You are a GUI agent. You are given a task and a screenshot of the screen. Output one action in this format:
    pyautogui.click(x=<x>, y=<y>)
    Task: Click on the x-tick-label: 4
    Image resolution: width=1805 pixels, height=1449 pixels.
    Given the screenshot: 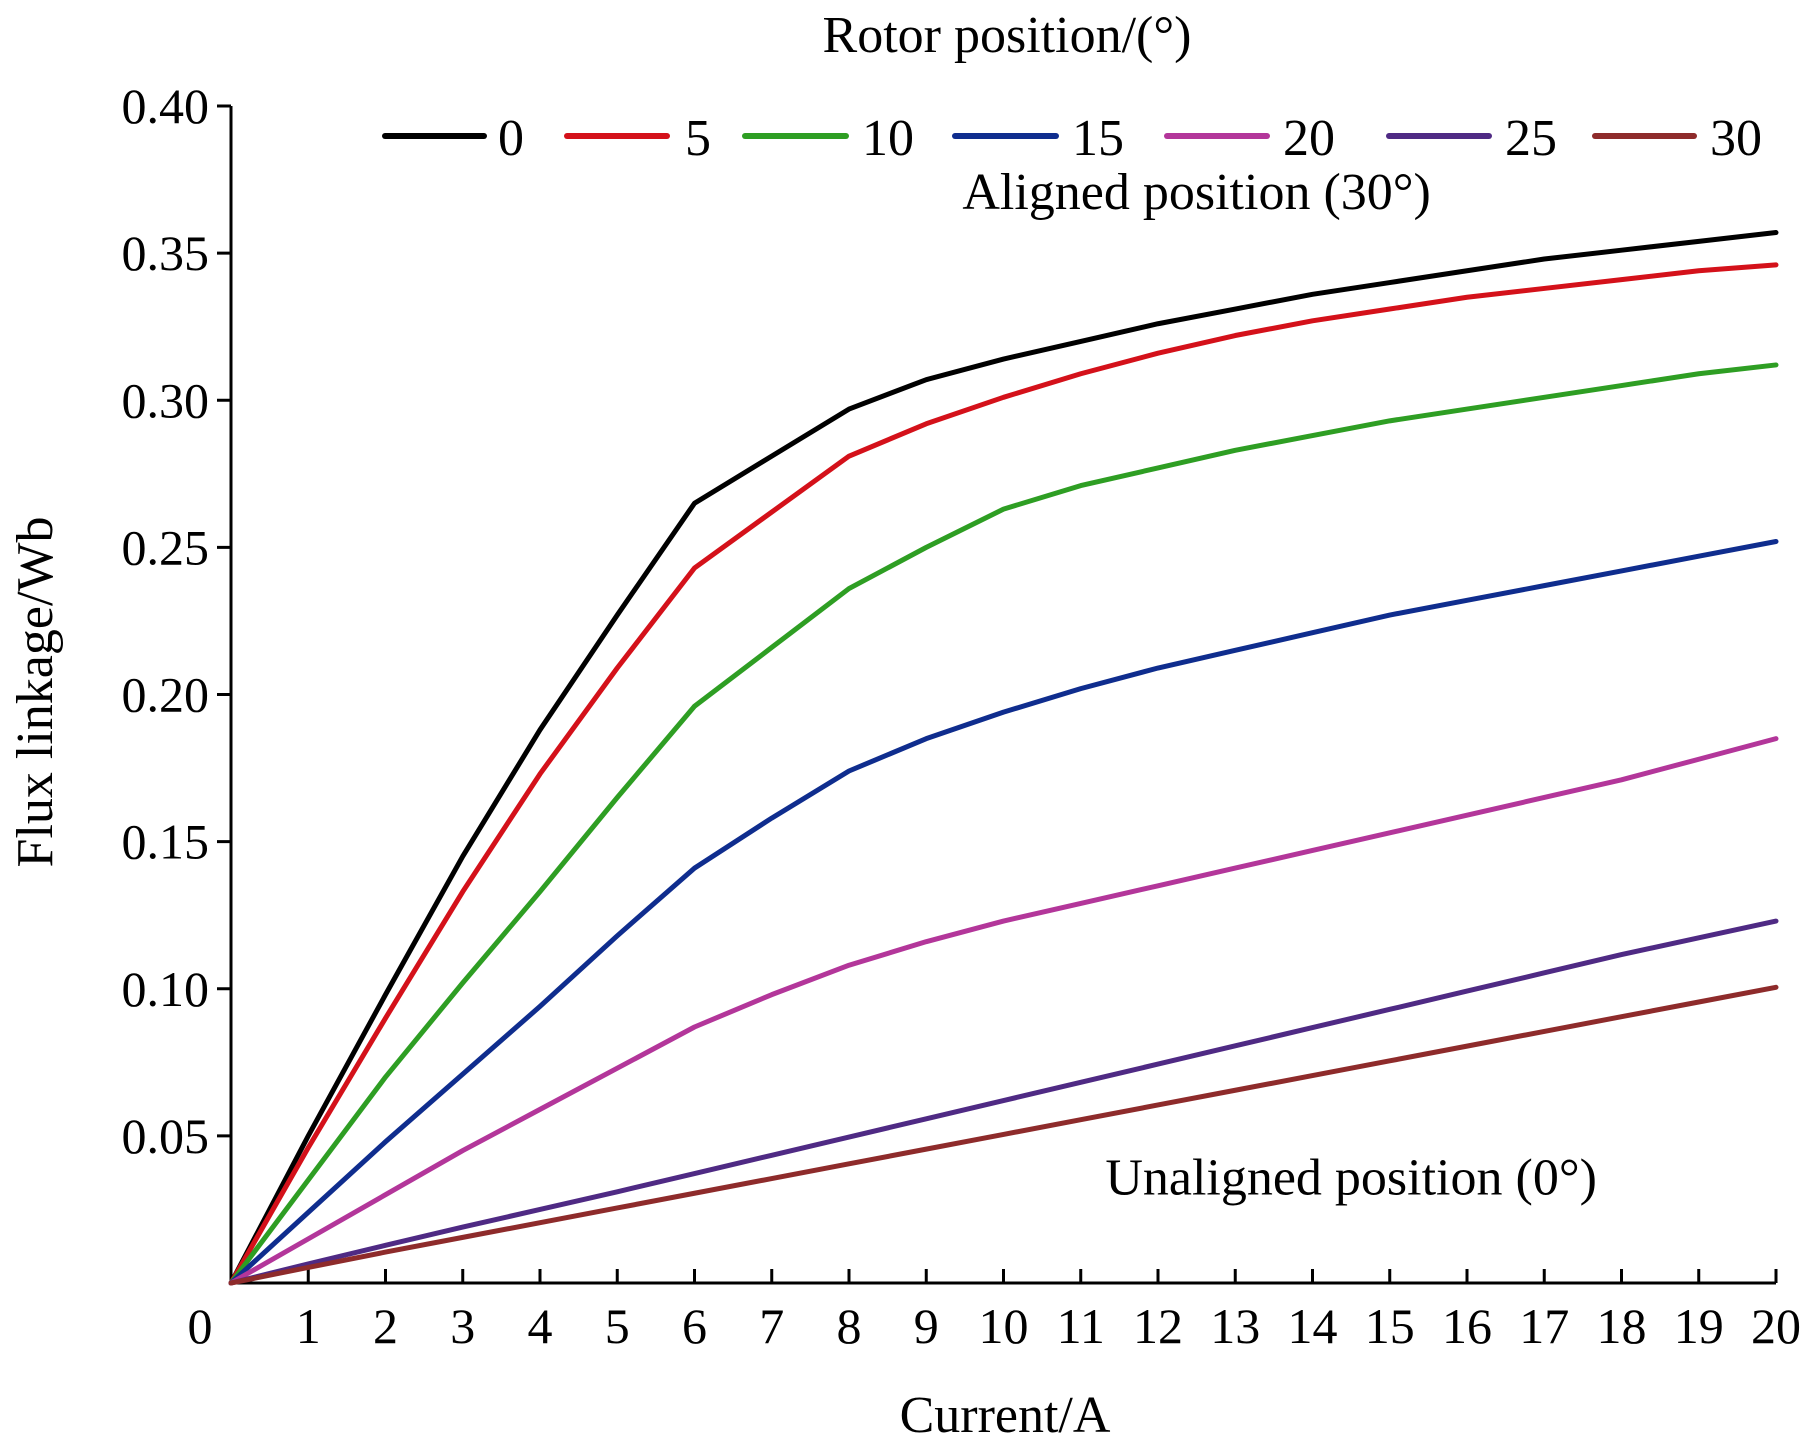 What is the action you would take?
    pyautogui.click(x=540, y=1326)
    